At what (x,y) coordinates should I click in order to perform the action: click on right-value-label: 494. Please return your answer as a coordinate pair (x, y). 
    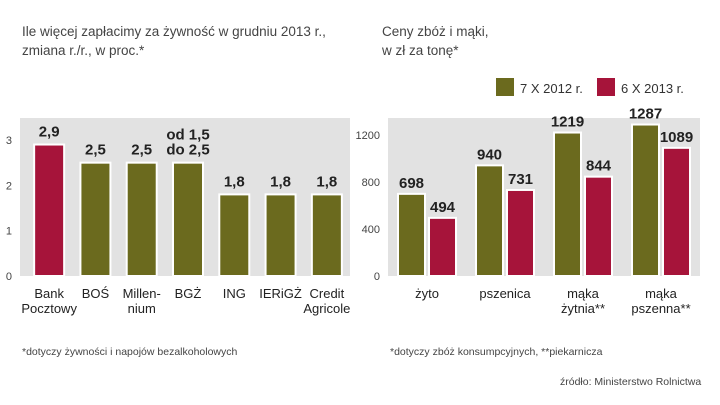
    Looking at the image, I should click on (443, 207).